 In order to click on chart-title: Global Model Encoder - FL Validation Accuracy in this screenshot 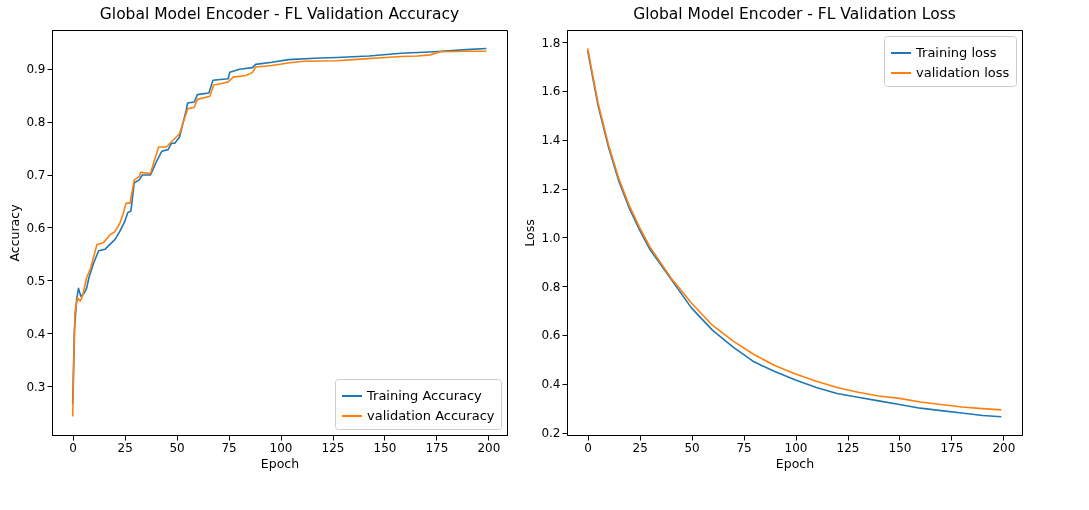, I will do `click(279, 13)`.